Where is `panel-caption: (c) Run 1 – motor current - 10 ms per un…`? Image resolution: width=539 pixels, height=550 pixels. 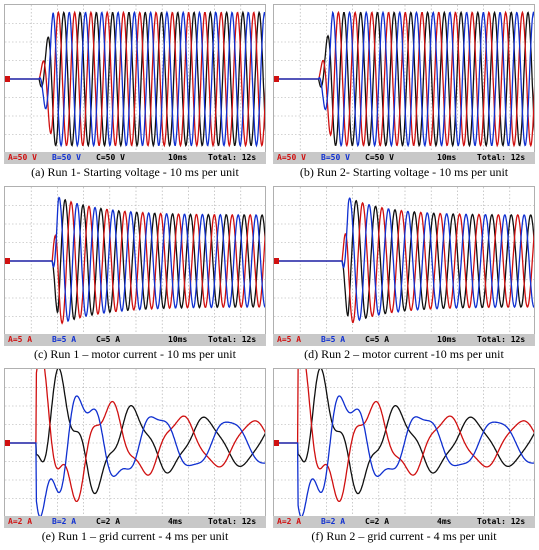 panel-caption: (c) Run 1 – motor current - 10 ms per un… is located at coordinates (135, 354).